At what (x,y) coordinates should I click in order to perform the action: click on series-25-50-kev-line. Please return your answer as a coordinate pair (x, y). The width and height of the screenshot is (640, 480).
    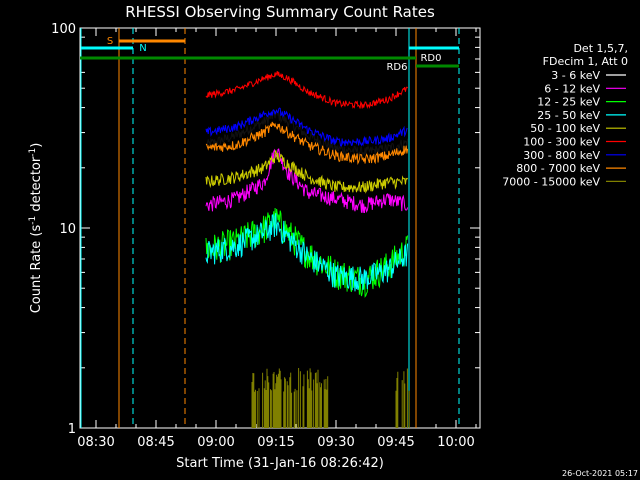
    Looking at the image, I should click on (307, 252).